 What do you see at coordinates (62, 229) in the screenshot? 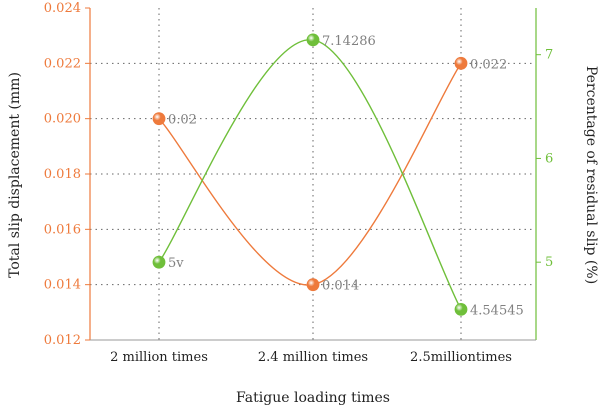
I see `left-tick-label: 0.016` at bounding box center [62, 229].